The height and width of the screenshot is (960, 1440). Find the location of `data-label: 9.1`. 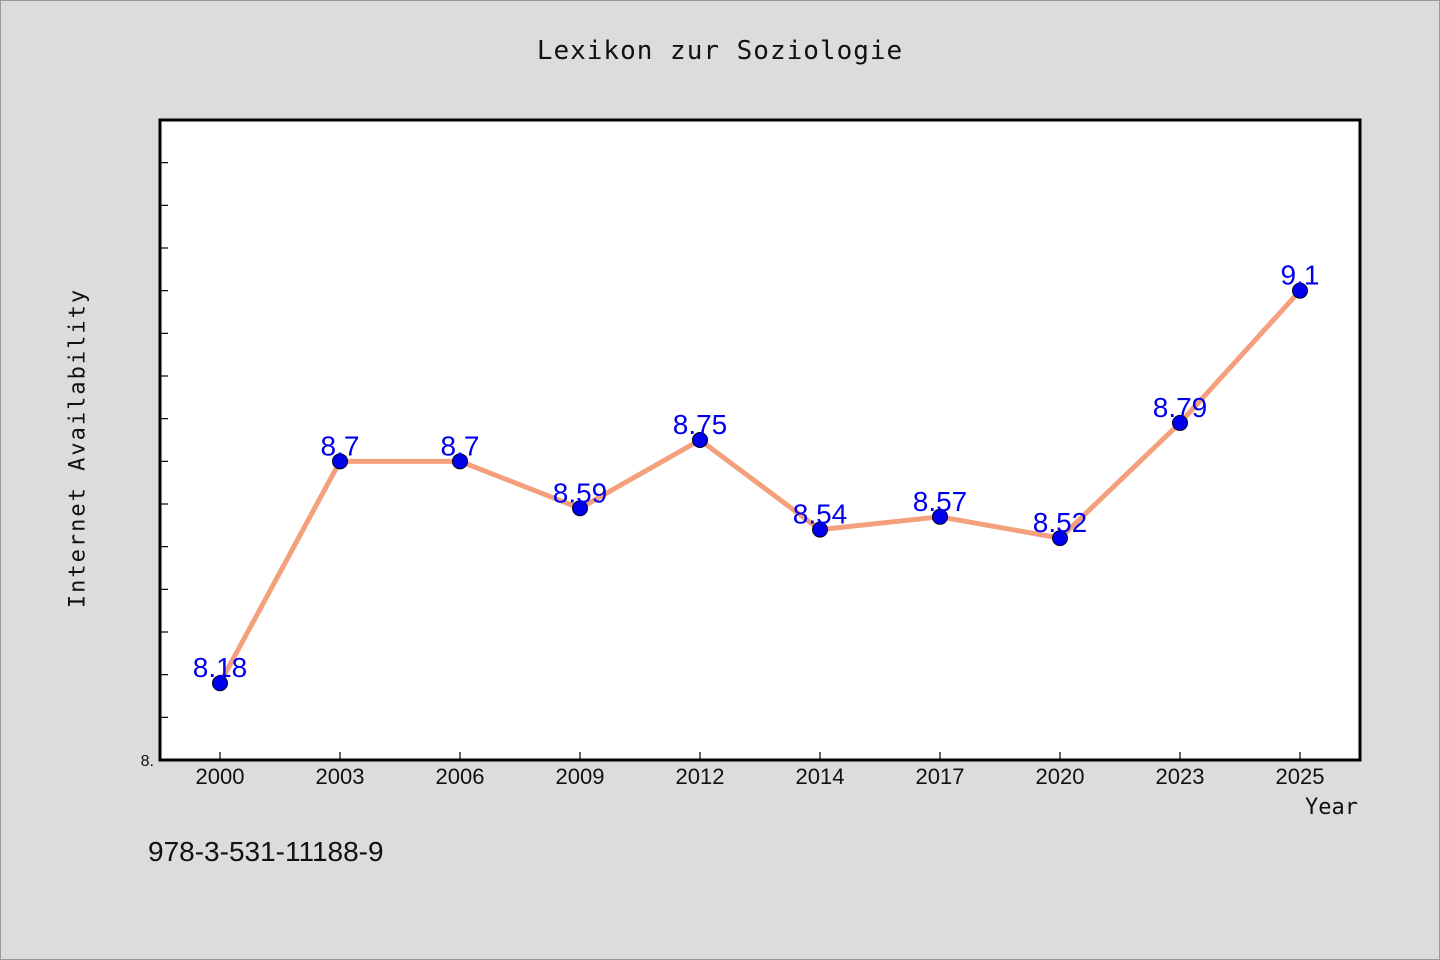

data-label: 9.1 is located at coordinates (1300, 275).